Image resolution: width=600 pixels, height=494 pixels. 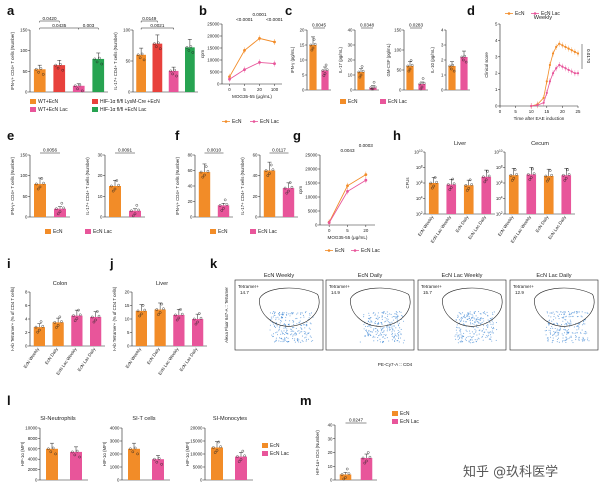 I want to click on y-tick-label: 15, so click(x=127, y=305).